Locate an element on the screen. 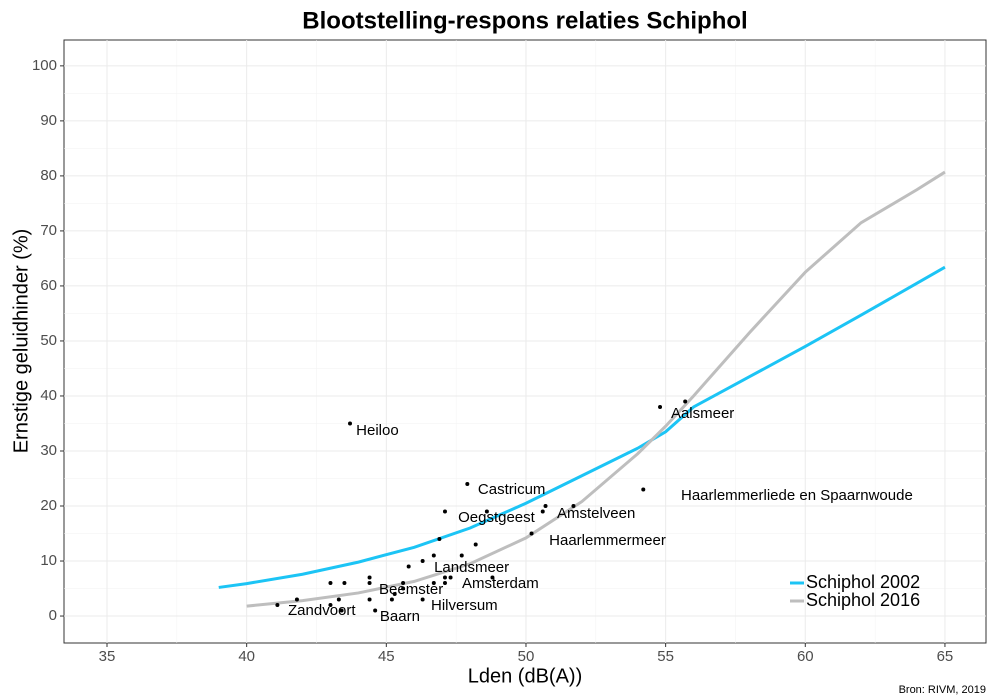  y-tick-label: 40 is located at coordinates (48, 395).